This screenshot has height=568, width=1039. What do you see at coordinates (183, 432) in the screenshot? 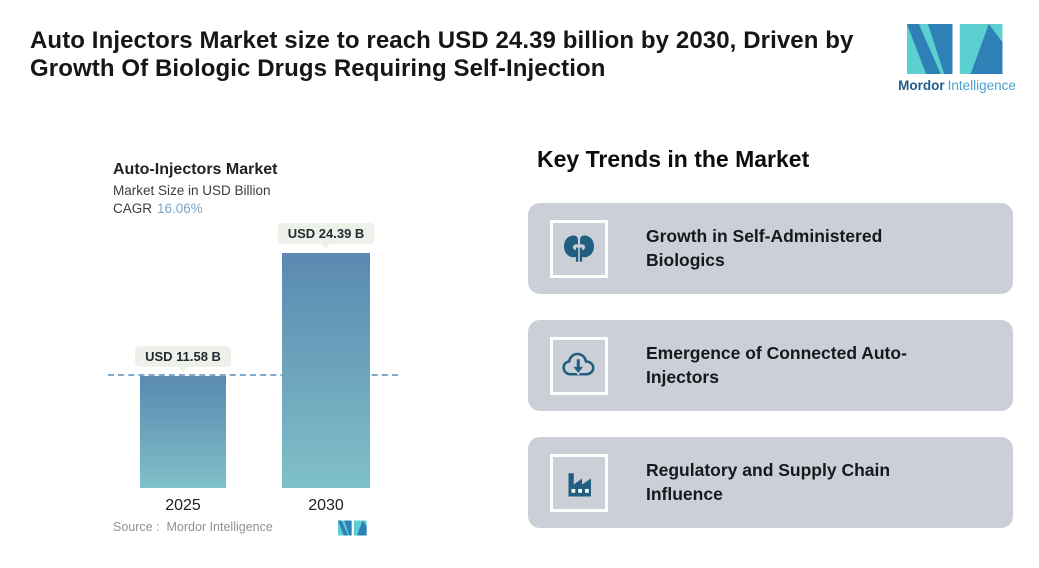
I see `bar-2025` at bounding box center [183, 432].